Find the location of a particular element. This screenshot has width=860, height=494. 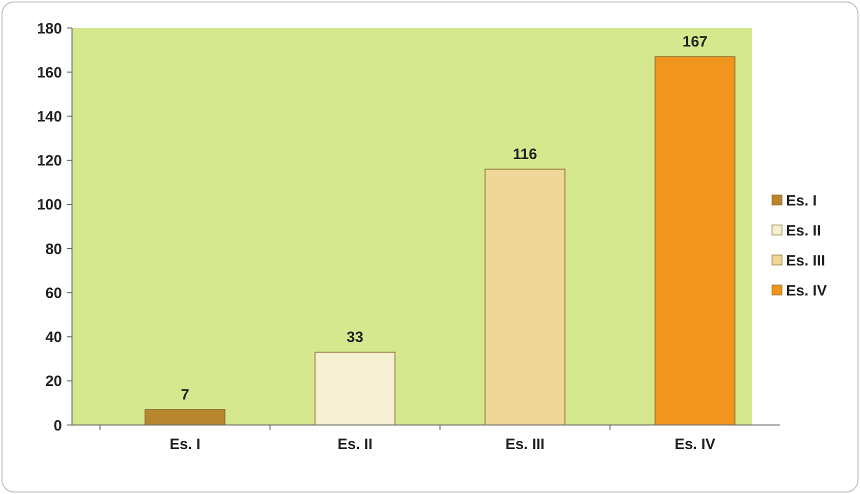

y-tick-label: 20 is located at coordinates (53, 381).